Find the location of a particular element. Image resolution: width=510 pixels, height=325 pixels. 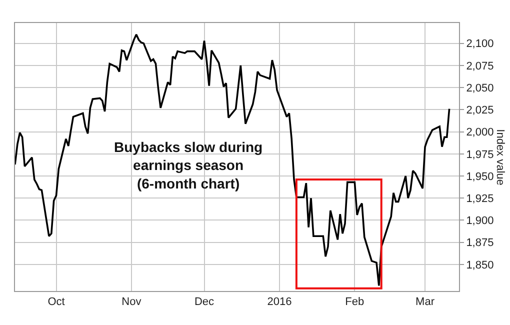

y-tick-label: 2,050 is located at coordinates (480, 88).